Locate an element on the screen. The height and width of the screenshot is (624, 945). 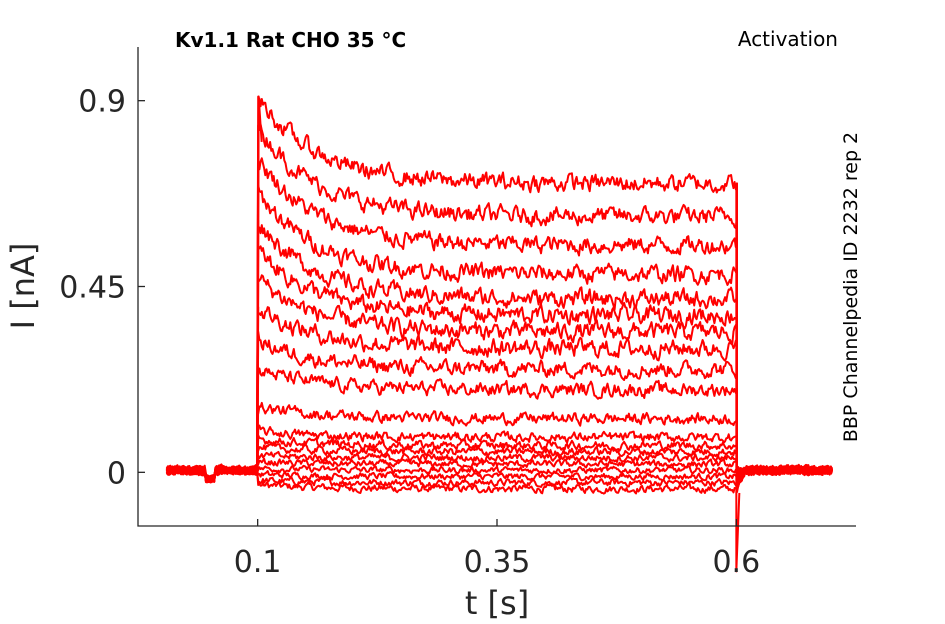
x-tick-label: 0.35 is located at coordinates (497, 562).